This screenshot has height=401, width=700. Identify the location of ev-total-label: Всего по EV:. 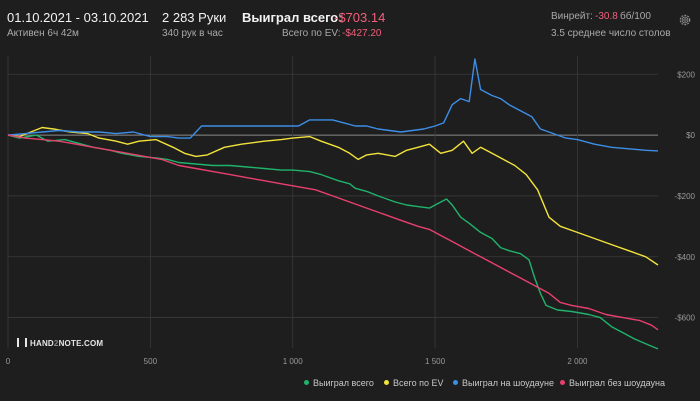
(311, 33).